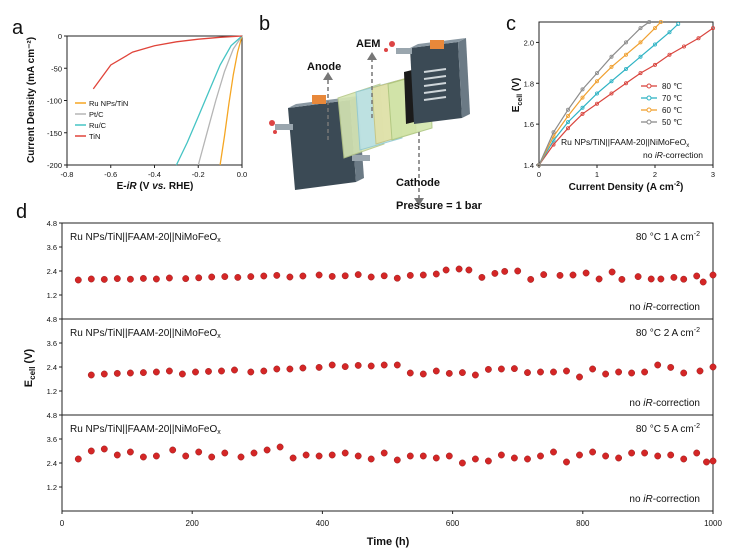 The image size is (750, 557). Describe the element at coordinates (664, 307) in the screenshot. I see `d1-note: no iR-correction` at that location.